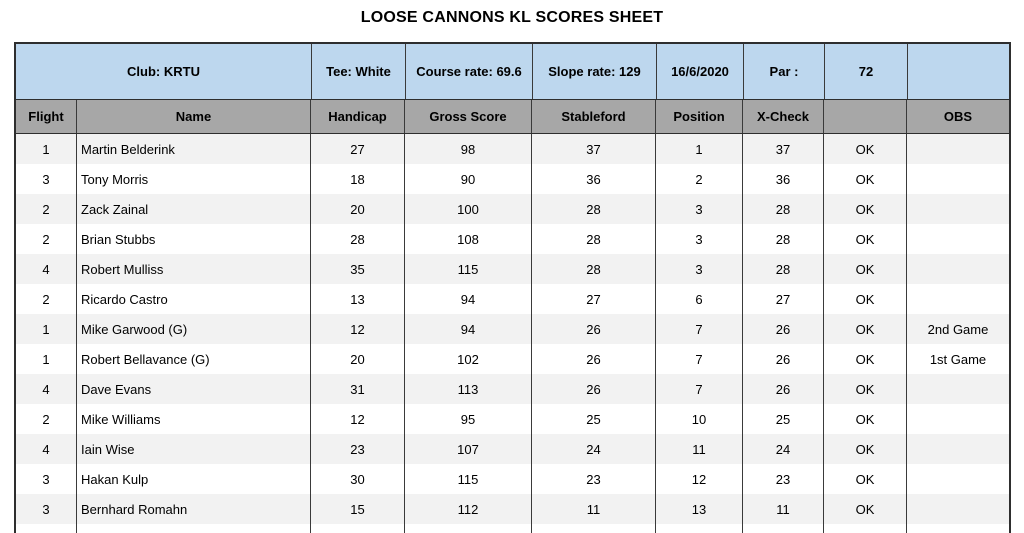 This screenshot has height=533, width=1024. What do you see at coordinates (46, 528) in the screenshot?
I see `cell-flight` at bounding box center [46, 528].